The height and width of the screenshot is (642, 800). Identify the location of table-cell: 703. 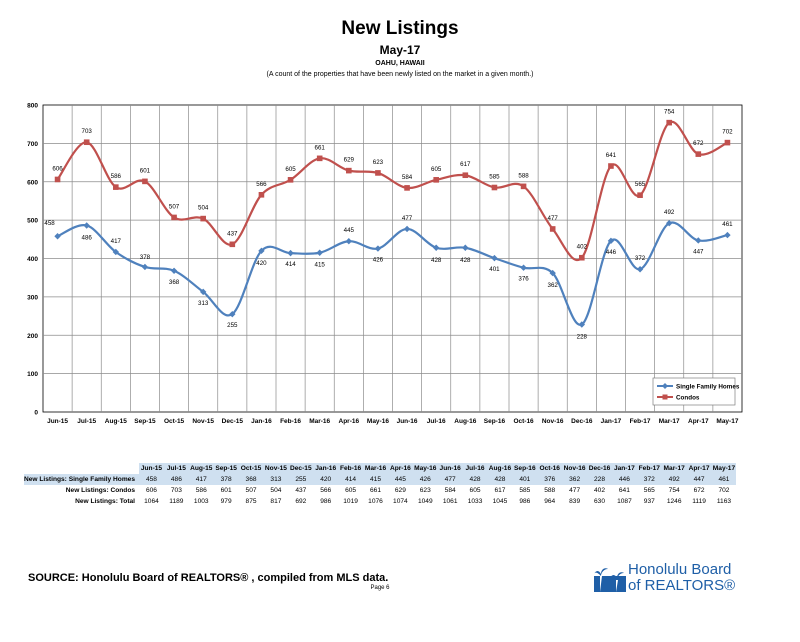
(176, 490).